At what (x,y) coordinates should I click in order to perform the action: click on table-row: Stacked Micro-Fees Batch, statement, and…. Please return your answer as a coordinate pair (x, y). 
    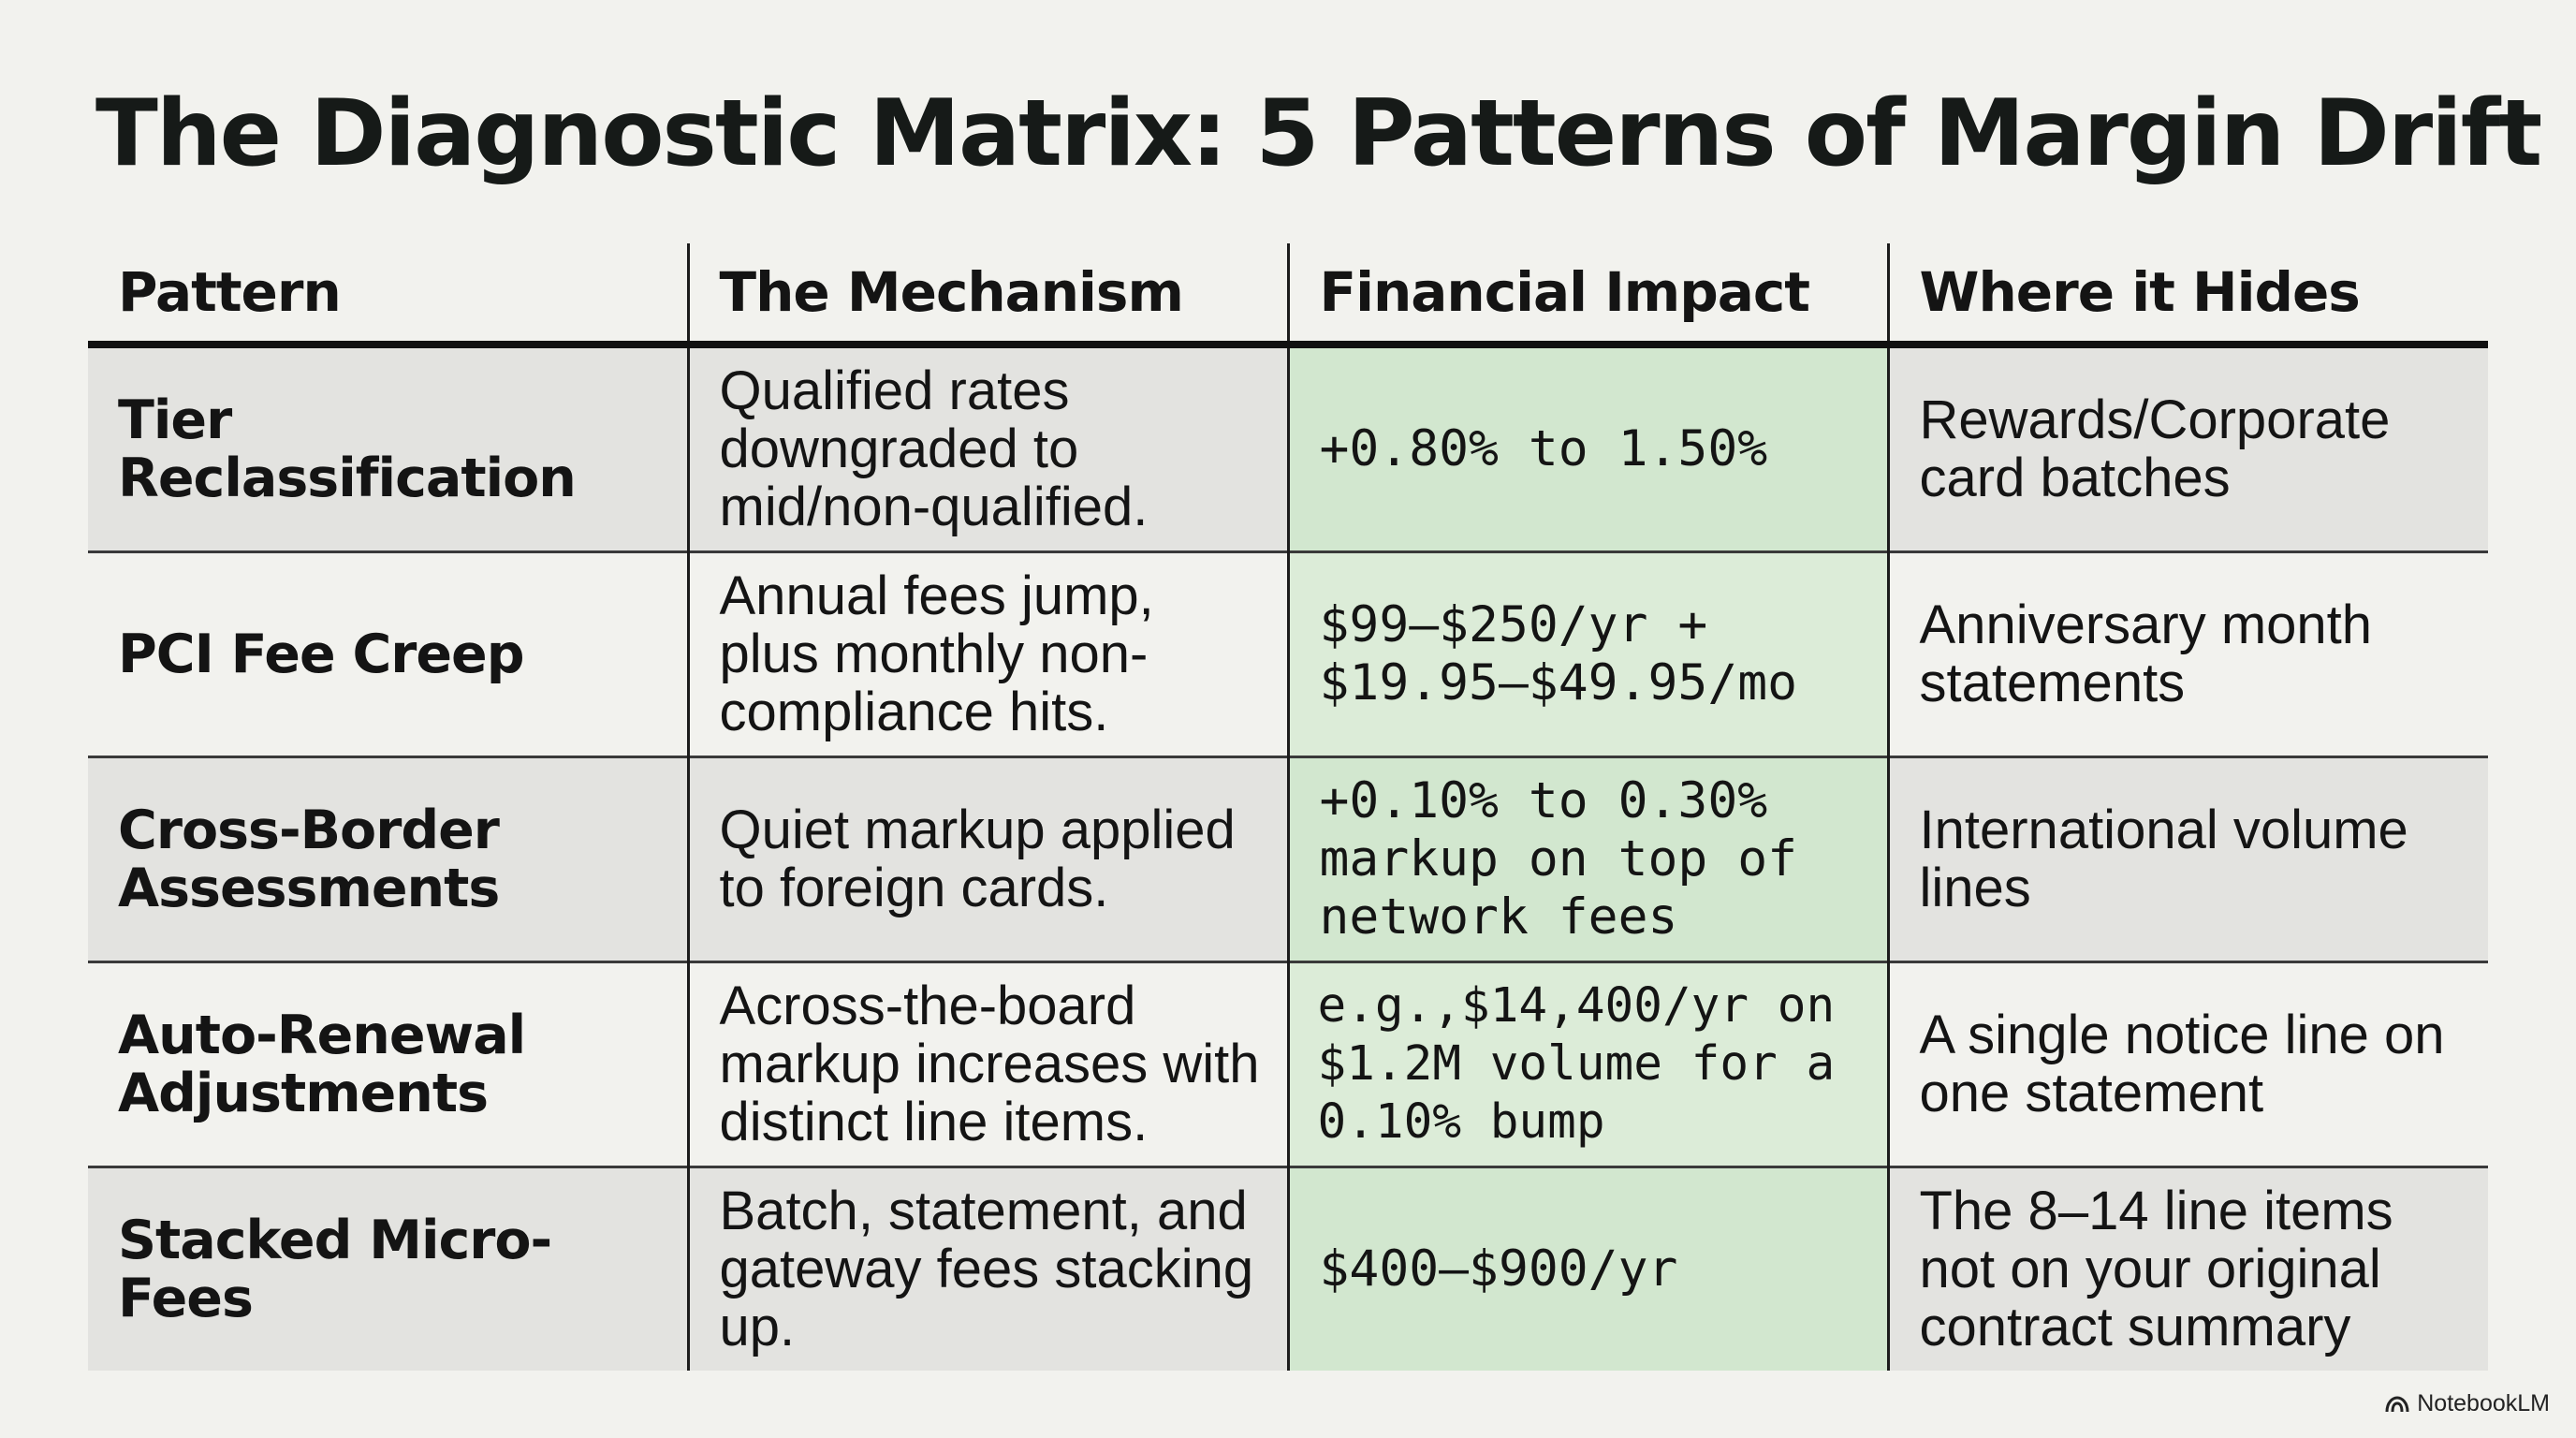
    Looking at the image, I should click on (1288, 1268).